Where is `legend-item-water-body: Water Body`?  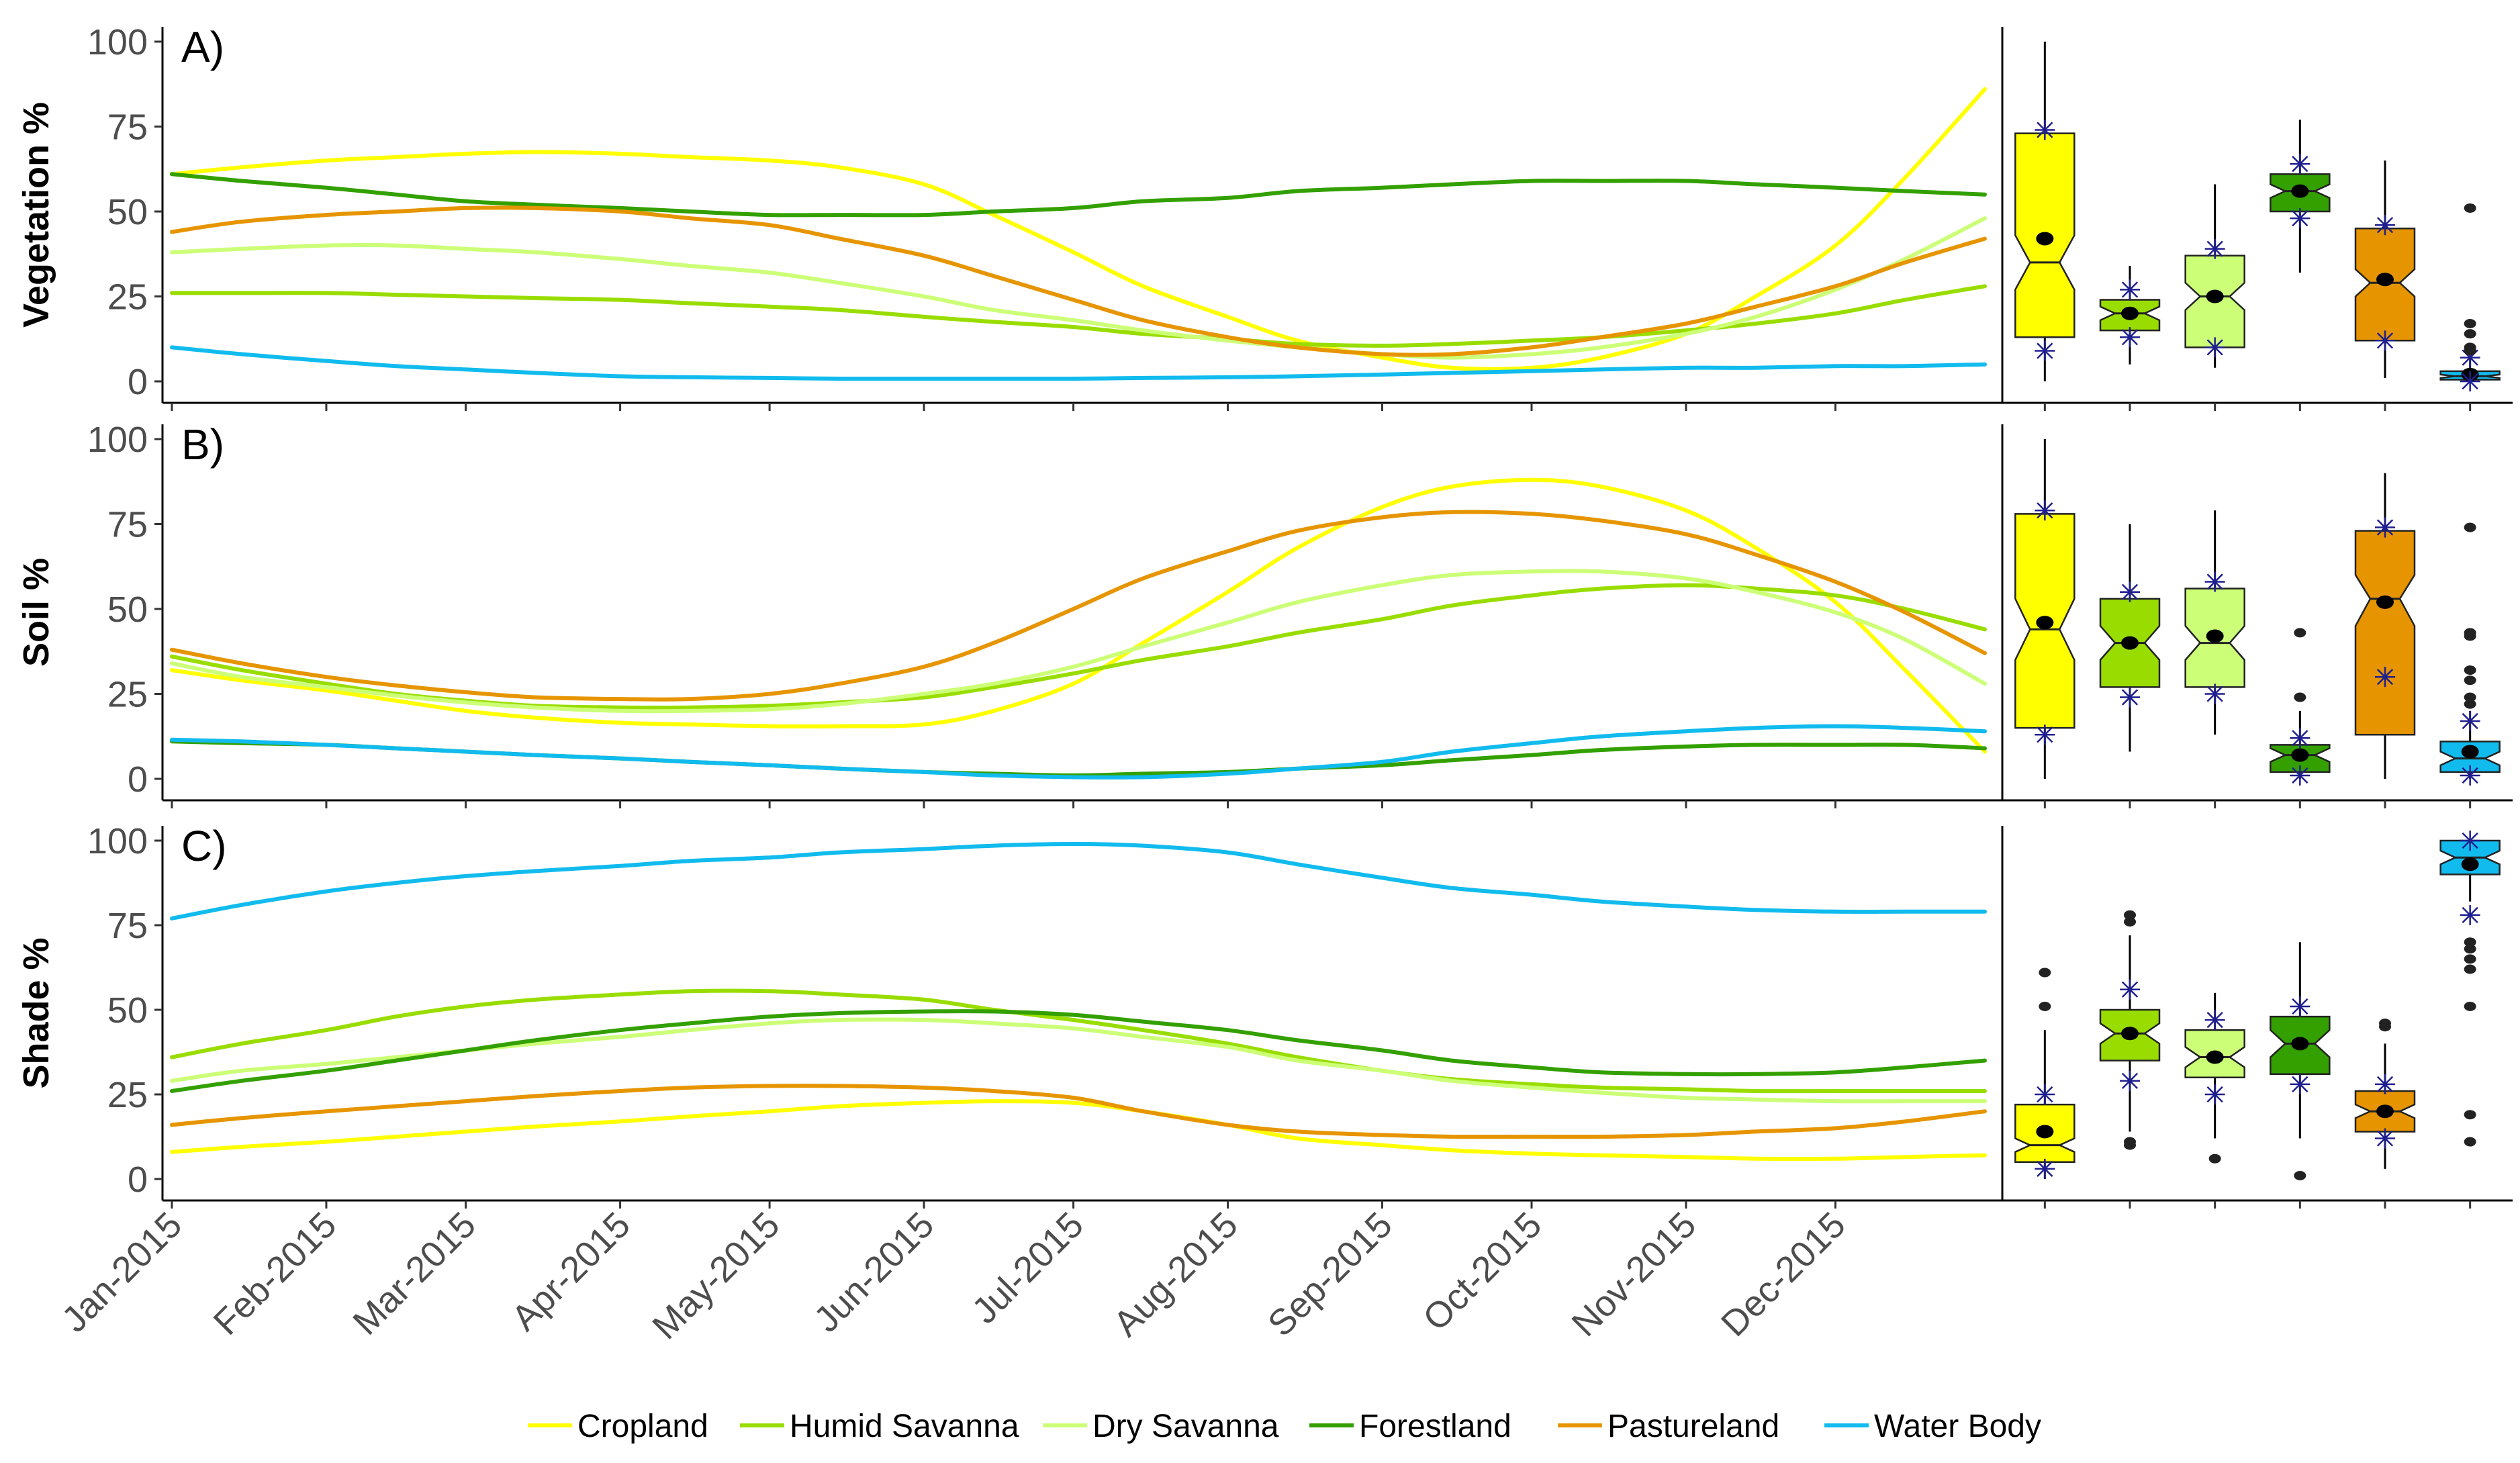
legend-item-water-body: Water Body is located at coordinates (1933, 1426).